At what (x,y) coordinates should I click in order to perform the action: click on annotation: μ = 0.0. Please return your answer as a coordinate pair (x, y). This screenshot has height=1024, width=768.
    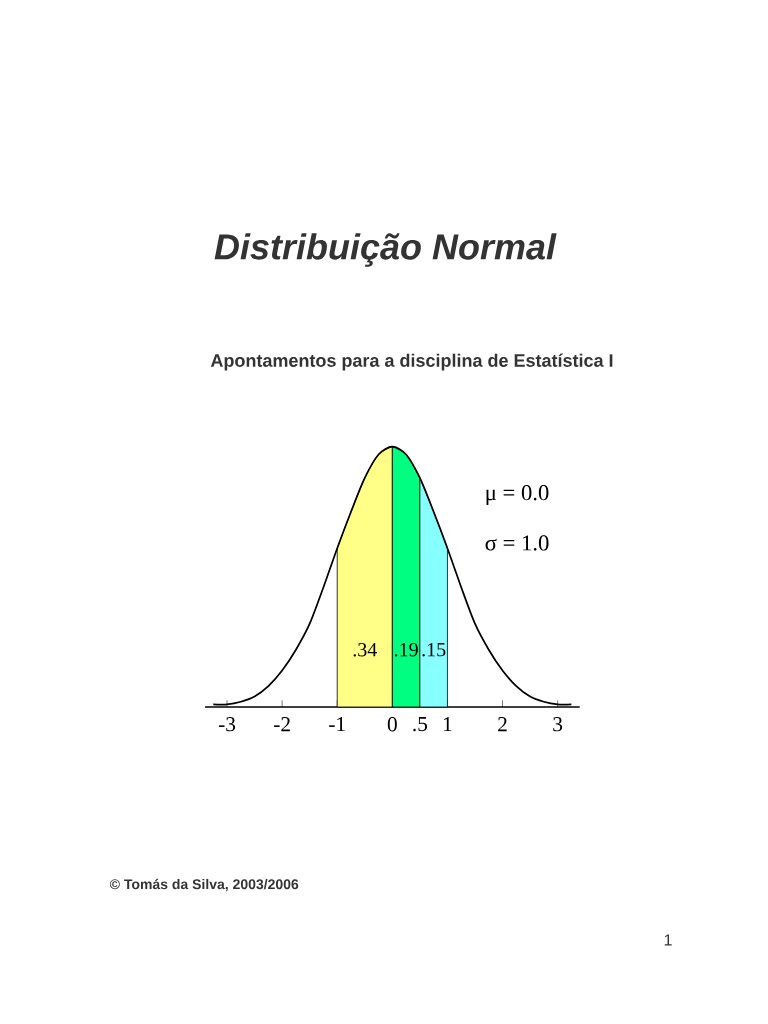
    Looking at the image, I should click on (517, 495).